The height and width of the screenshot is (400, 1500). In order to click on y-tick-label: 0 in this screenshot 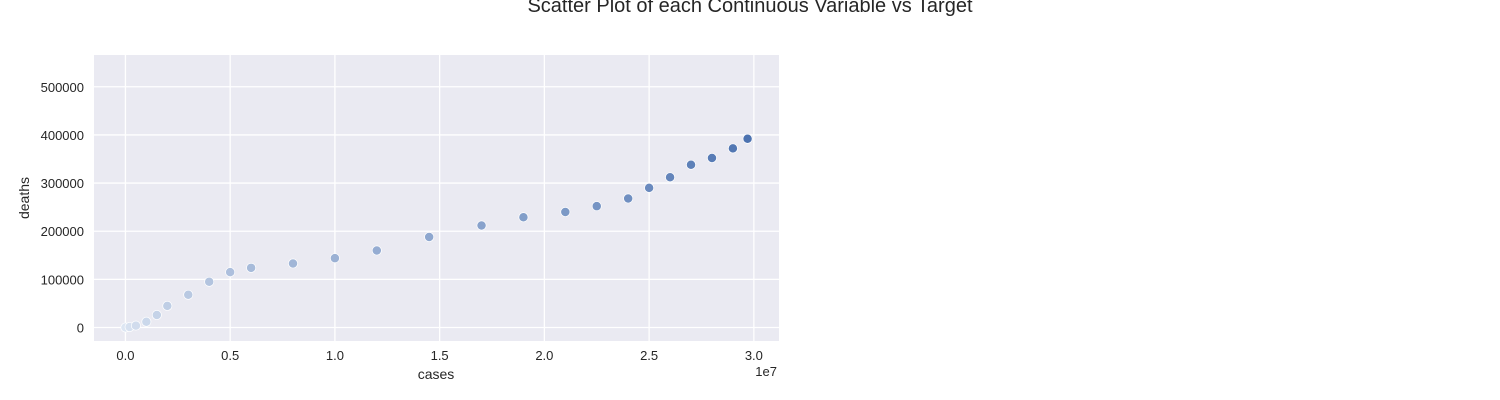, I will do `click(80, 328)`.